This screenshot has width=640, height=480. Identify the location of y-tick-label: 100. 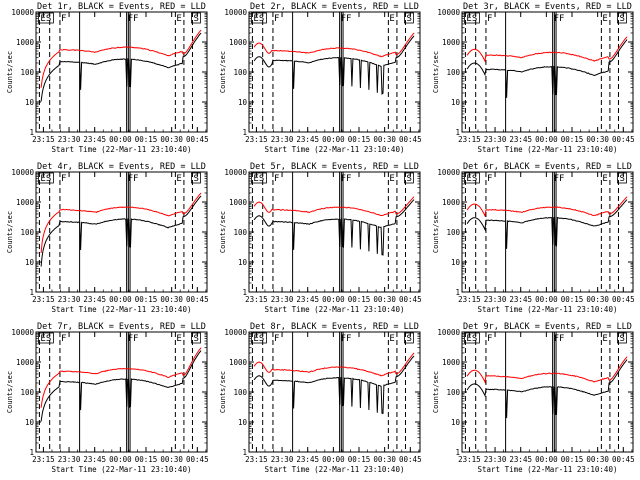
(240, 232).